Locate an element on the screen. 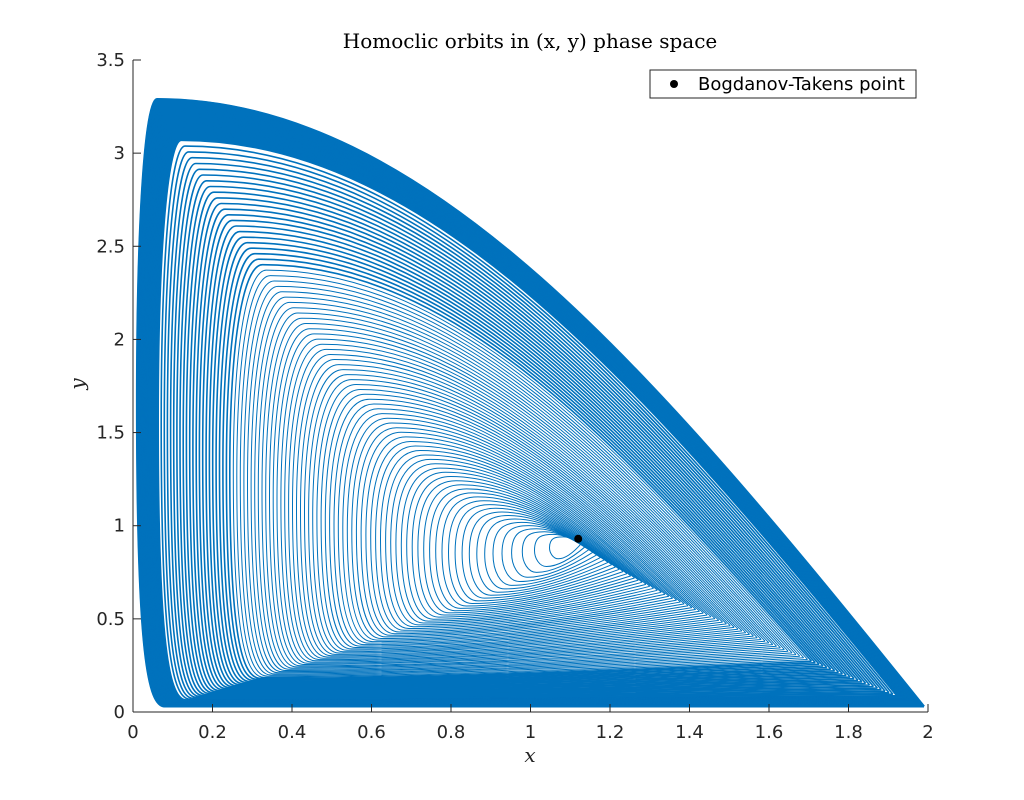 The width and height of the screenshot is (1024, 800). bt-points is located at coordinates (578, 538).